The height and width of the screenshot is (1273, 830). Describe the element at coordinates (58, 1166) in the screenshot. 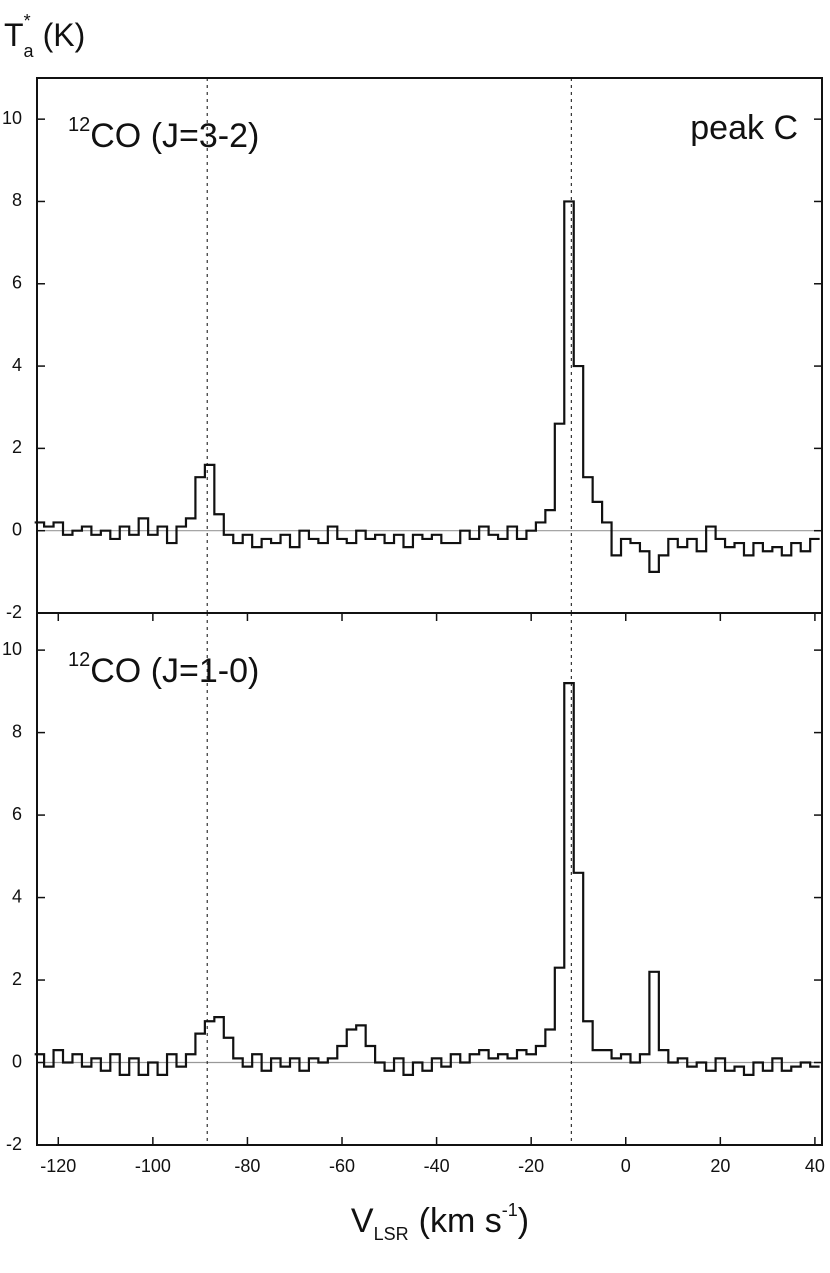

I see `x-tick-label: -120` at that location.